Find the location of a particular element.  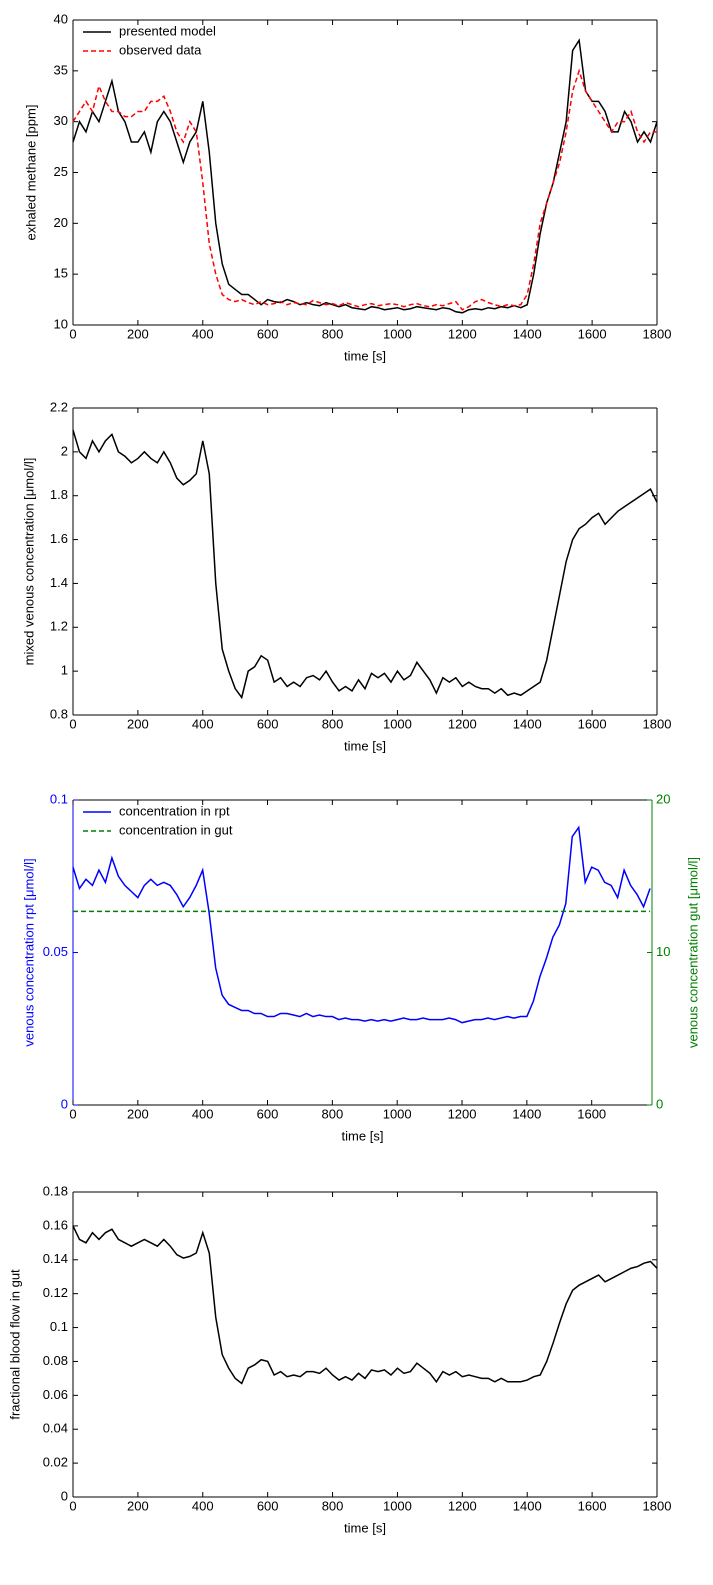

y-tick-label: 35 is located at coordinates (61, 69).